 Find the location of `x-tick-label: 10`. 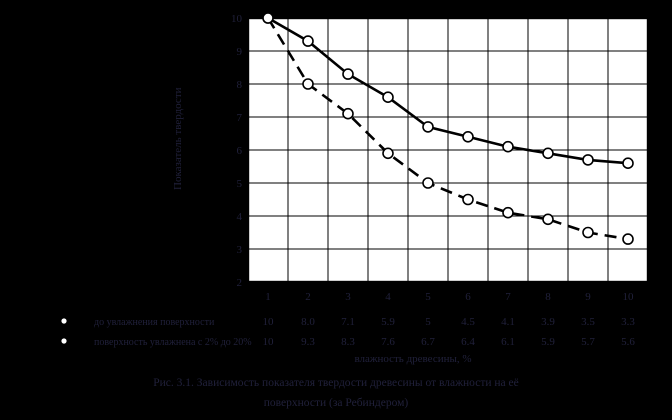

x-tick-label: 10 is located at coordinates (629, 297).